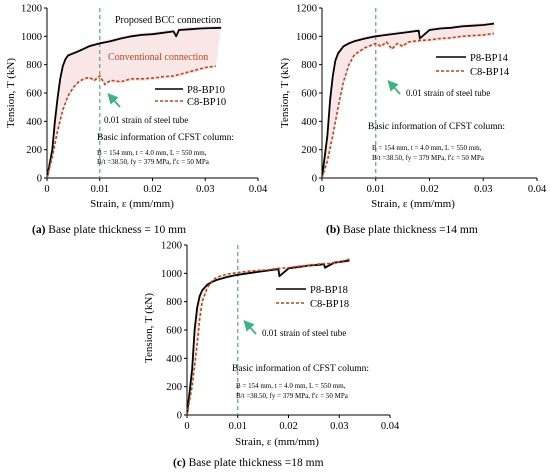 This screenshot has width=550, height=472. I want to click on panel-a-xtick-label: 0, so click(46, 189).